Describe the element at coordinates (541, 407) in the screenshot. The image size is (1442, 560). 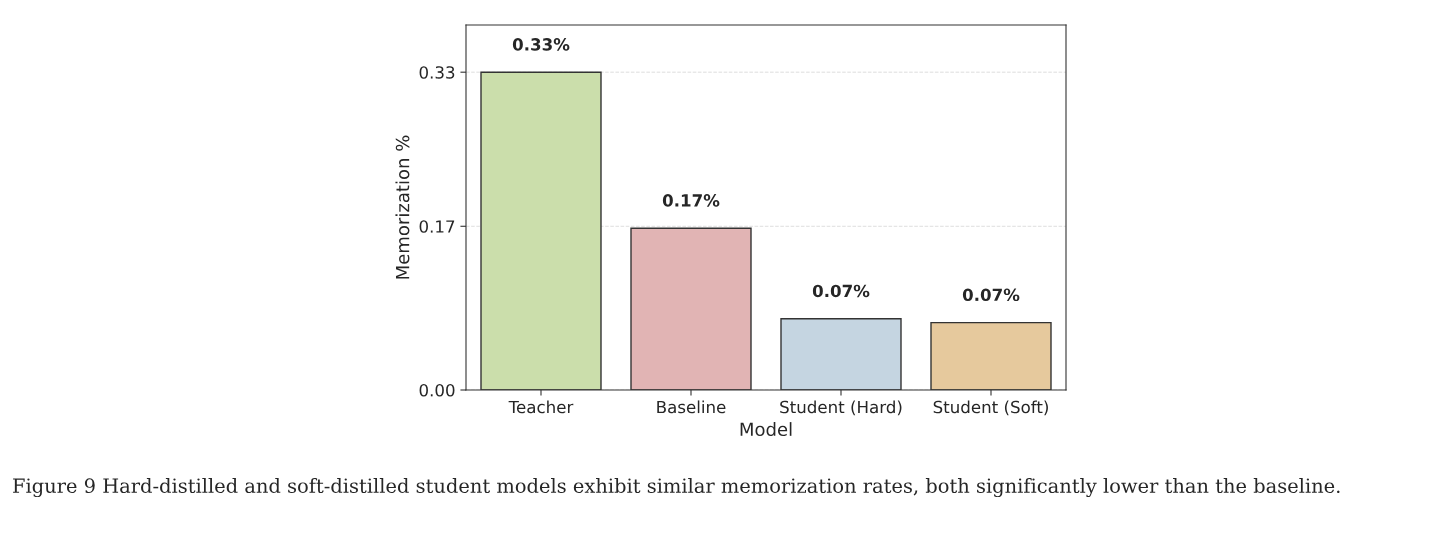
I see `x-tick-label: Teacher` at that location.